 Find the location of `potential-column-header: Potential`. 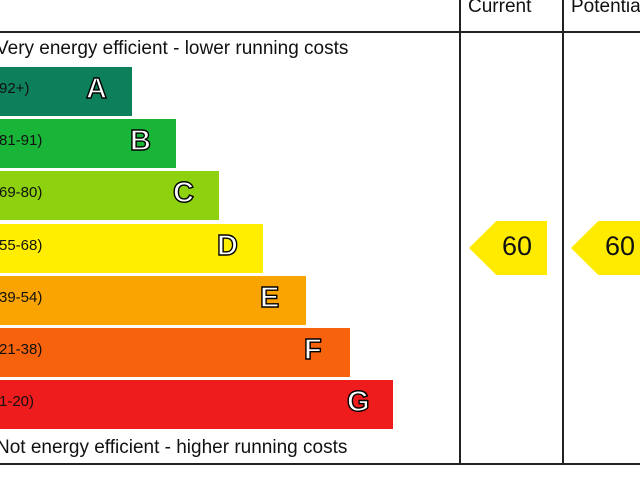

potential-column-header: Potential is located at coordinates (605, 8).